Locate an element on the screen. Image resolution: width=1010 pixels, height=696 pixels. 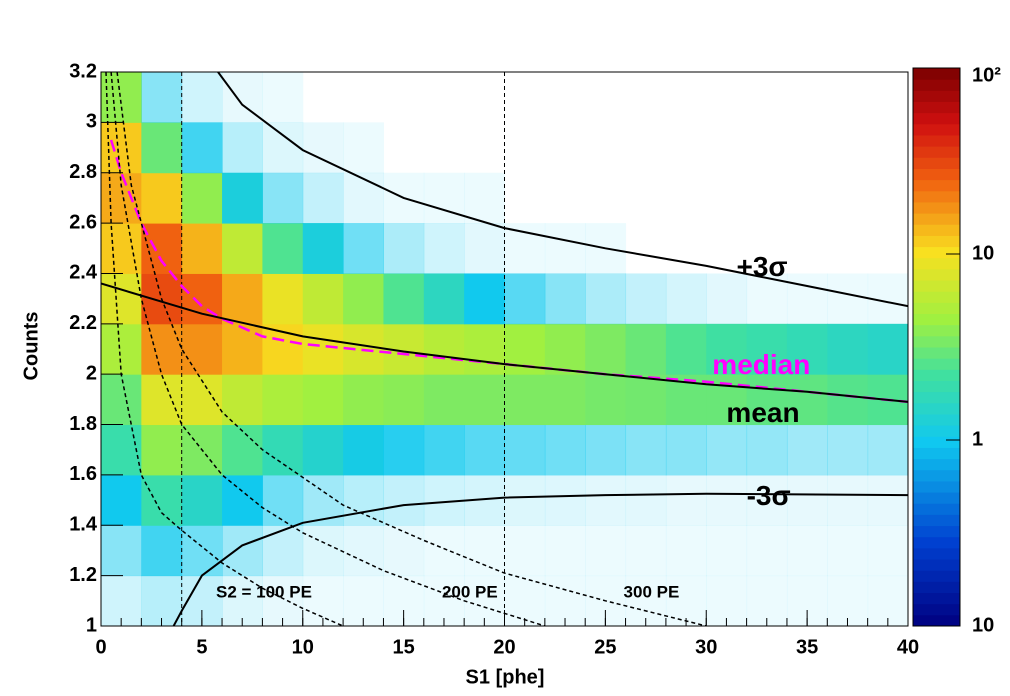
y-tick-label: 2.8 is located at coordinates (83, 172).